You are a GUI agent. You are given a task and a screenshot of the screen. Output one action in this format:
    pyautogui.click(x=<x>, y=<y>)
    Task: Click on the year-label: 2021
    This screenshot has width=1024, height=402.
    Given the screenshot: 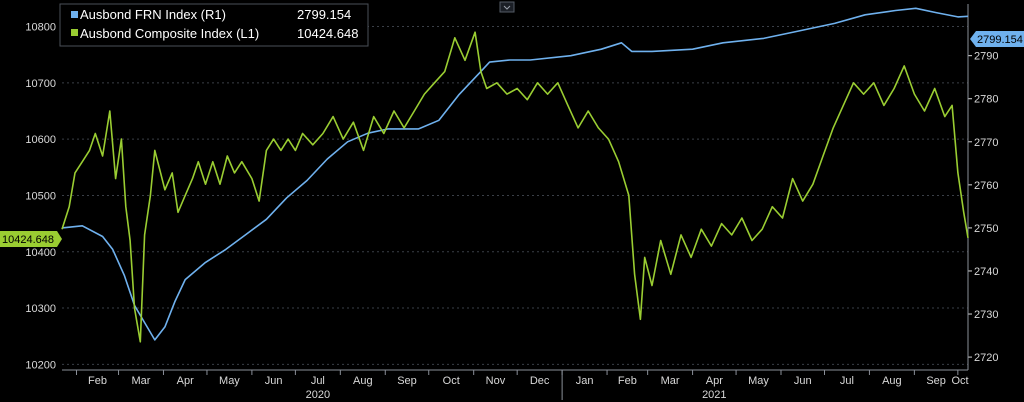 What is the action you would take?
    pyautogui.click(x=714, y=395)
    